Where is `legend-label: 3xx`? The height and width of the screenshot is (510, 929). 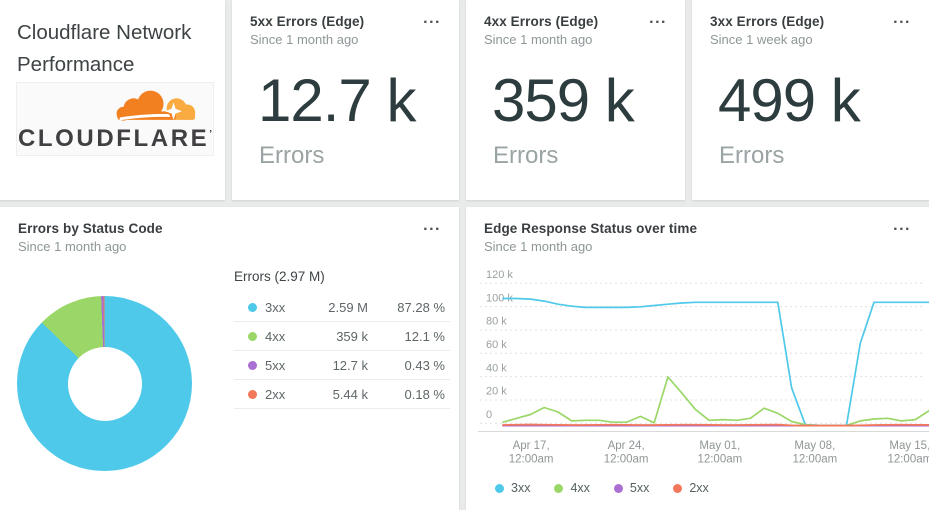 legend-label: 3xx is located at coordinates (521, 488).